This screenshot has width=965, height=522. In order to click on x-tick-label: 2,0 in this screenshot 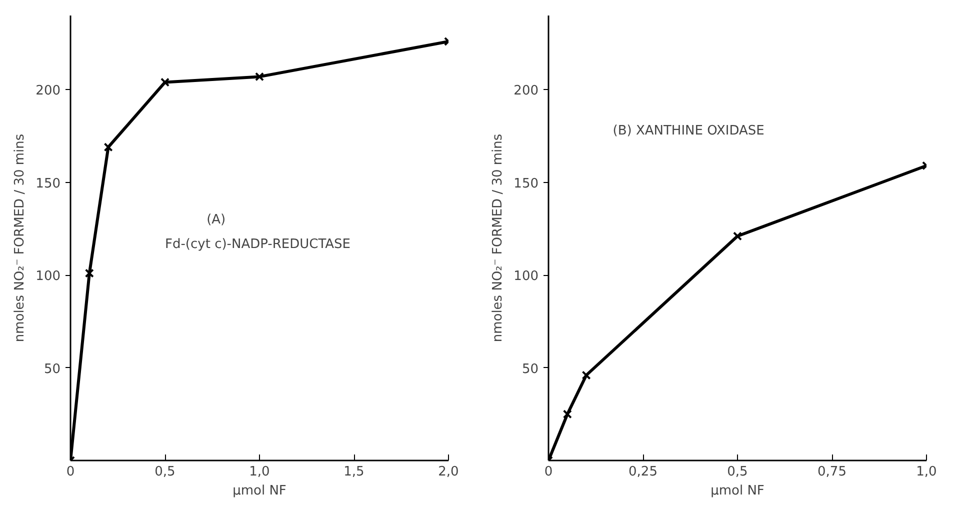, I will do `click(448, 472)`.